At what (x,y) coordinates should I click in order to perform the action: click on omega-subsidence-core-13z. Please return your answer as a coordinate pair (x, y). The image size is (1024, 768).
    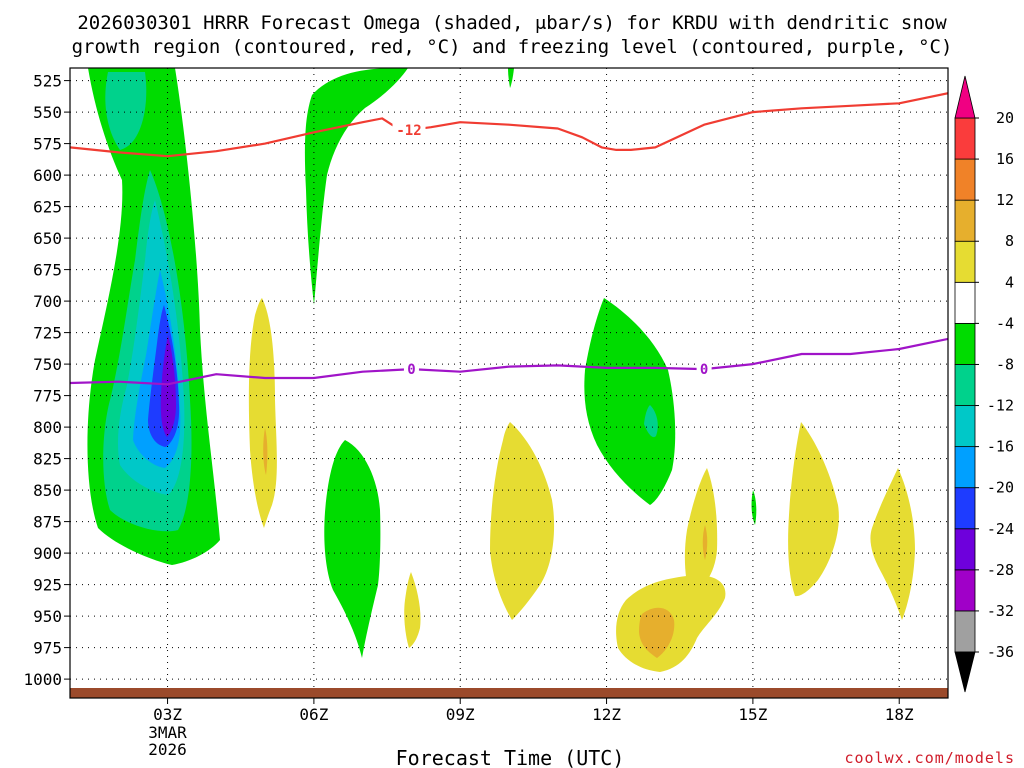
    Looking at the image, I should click on (657, 632).